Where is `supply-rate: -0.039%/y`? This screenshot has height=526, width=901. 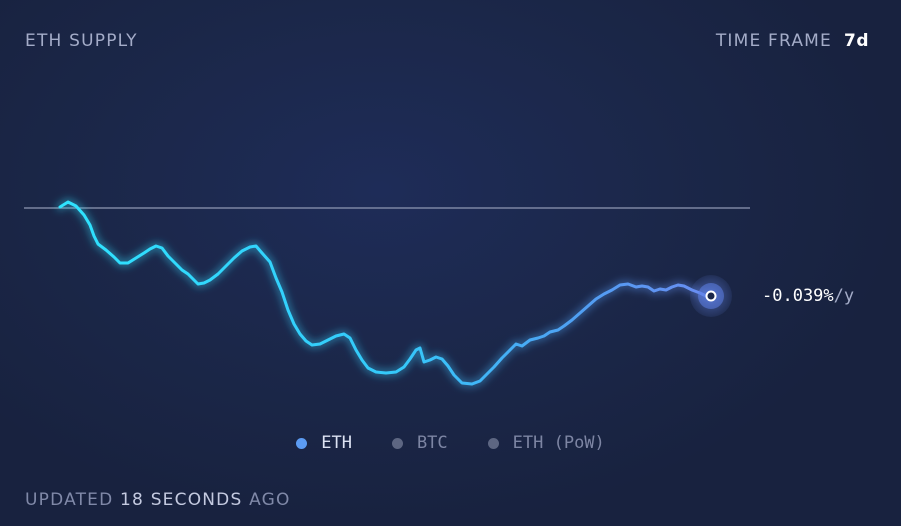
supply-rate: -0.039%/y is located at coordinates (808, 296).